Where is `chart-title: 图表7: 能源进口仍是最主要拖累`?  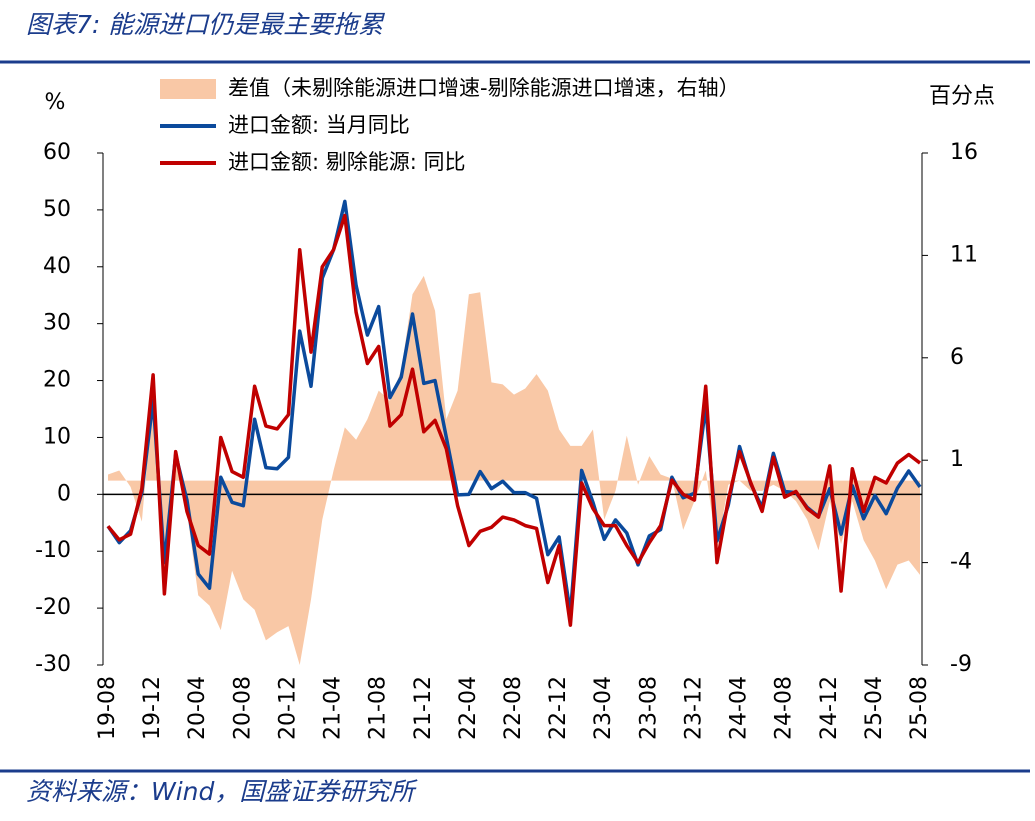
chart-title: 图表7: 能源进口仍是最主要拖累 is located at coordinates (205, 24).